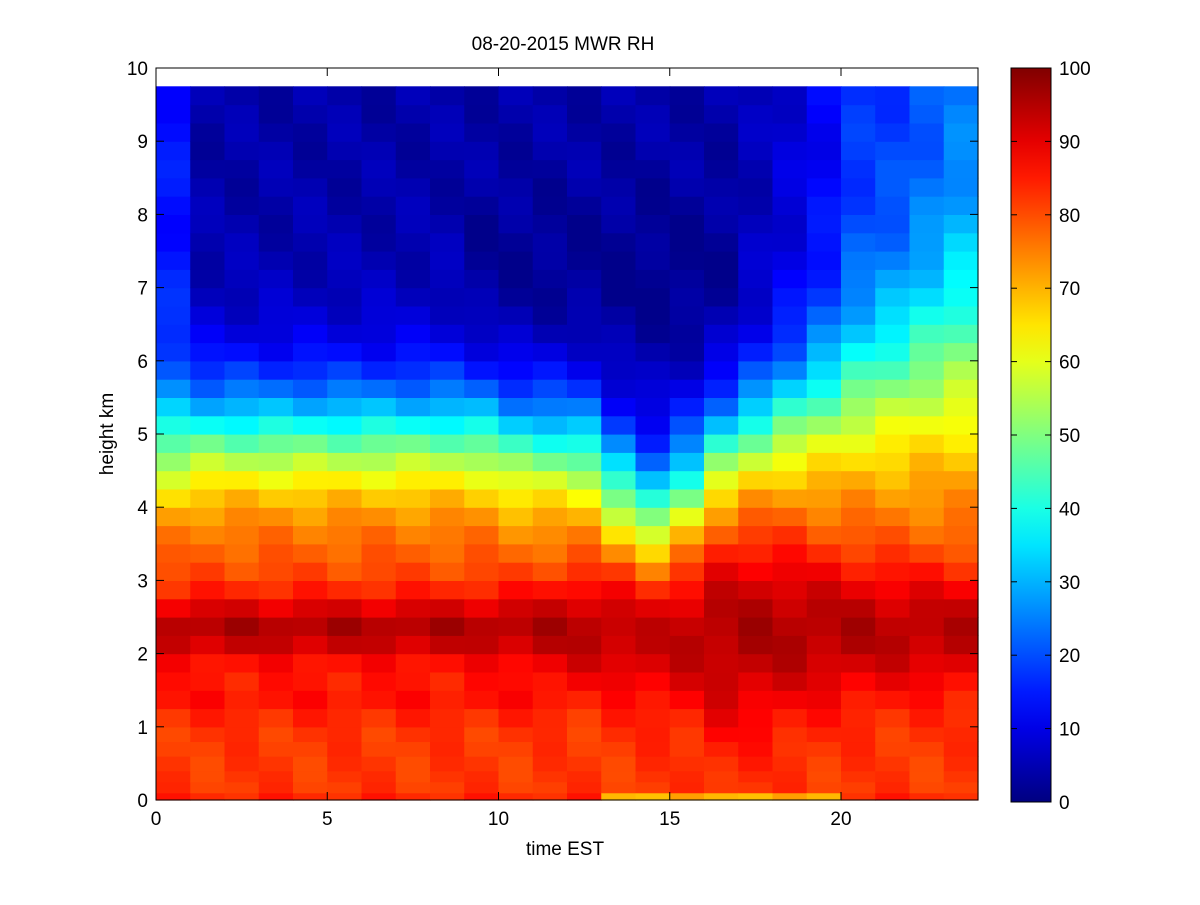 Image resolution: width=1200 pixels, height=905 pixels. What do you see at coordinates (1069, 289) in the screenshot?
I see `colorbar-tick-label: 70` at bounding box center [1069, 289].